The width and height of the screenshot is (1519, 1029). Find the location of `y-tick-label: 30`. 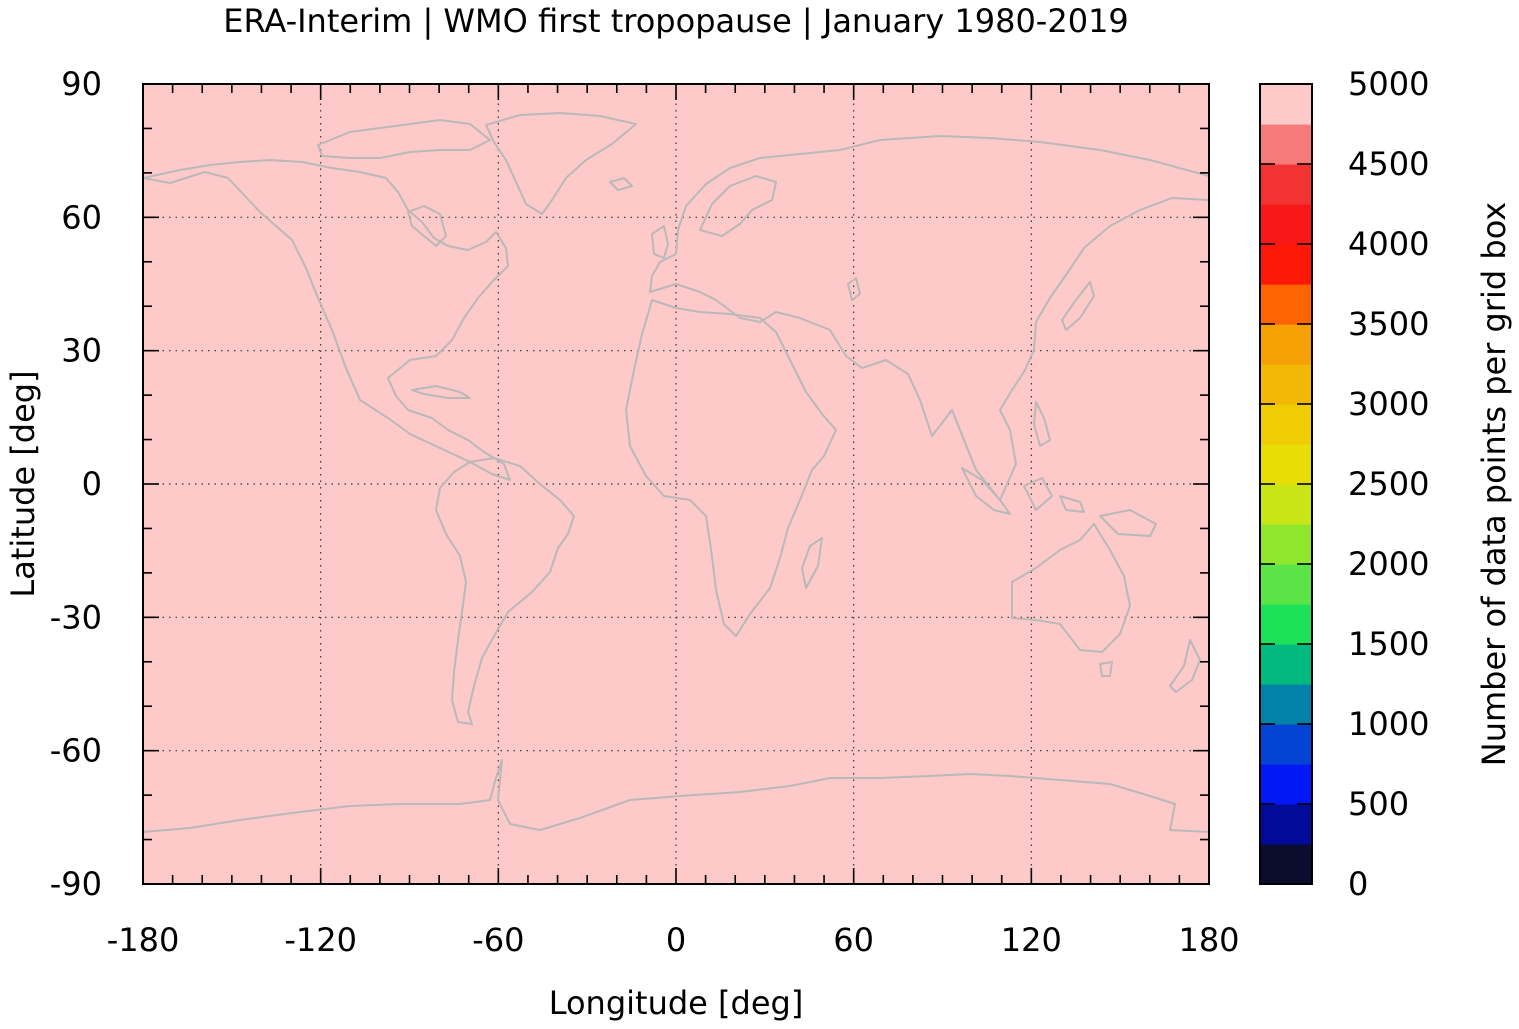

y-tick-label: 30 is located at coordinates (81, 351).